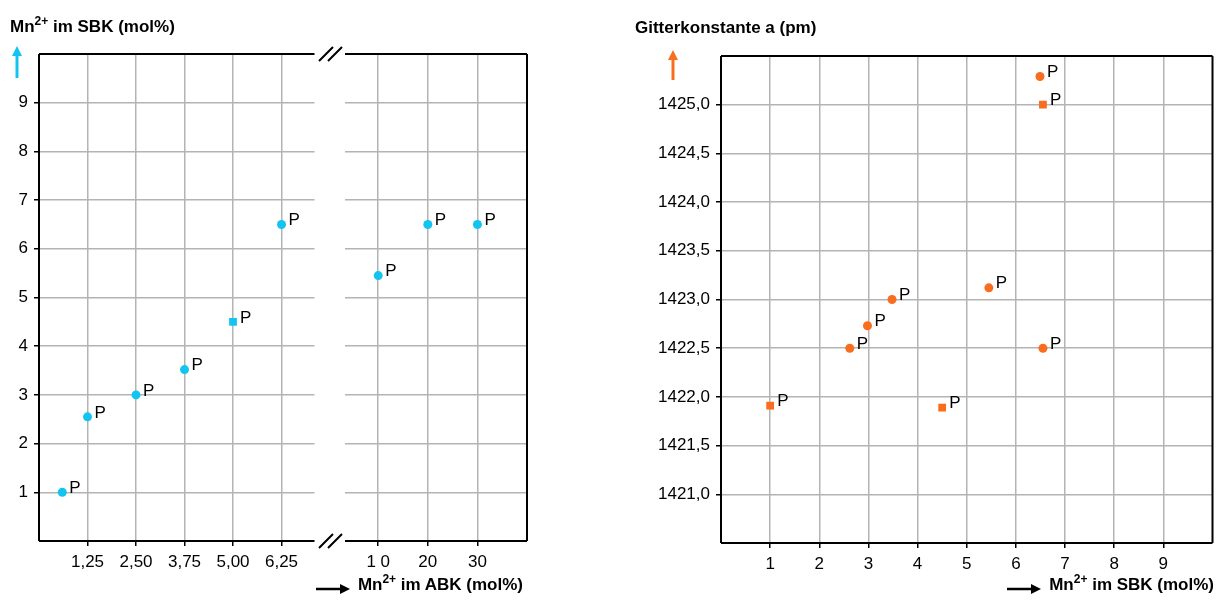 This screenshot has width=1218, height=612. I want to click on x-axis-title: Mn$^{2+}$ im ABK (mol%), so click(440, 583).